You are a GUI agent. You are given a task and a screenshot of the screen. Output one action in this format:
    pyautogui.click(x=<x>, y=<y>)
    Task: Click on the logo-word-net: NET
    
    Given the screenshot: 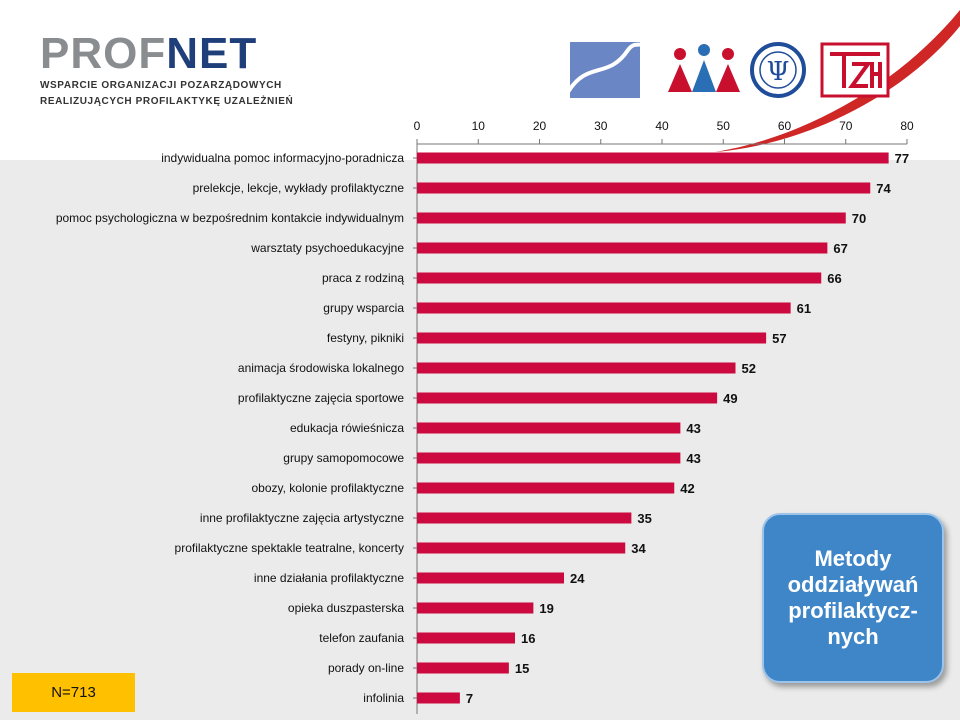 What is the action you would take?
    pyautogui.click(x=212, y=53)
    